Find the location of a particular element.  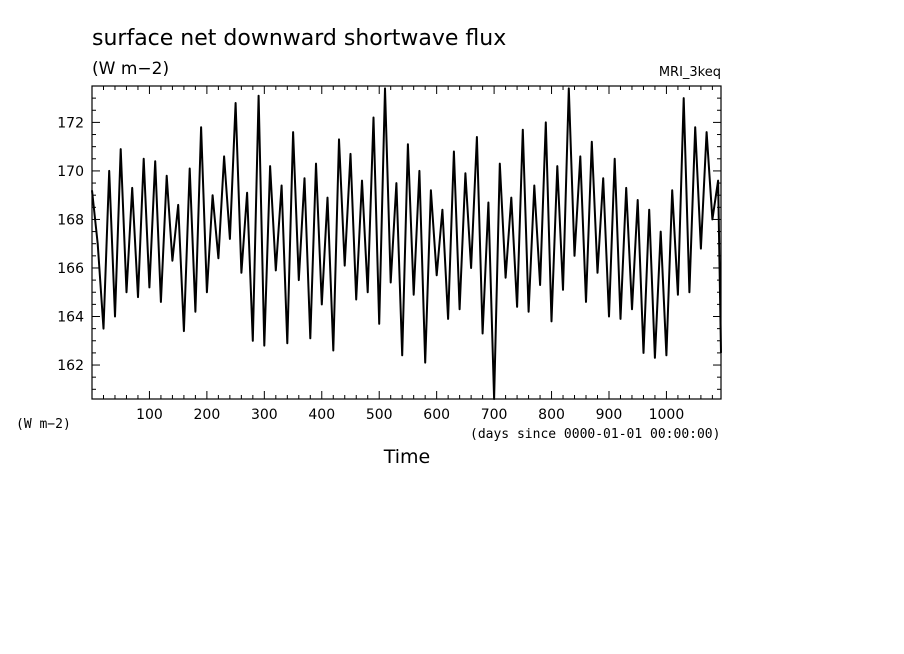

y-tick-label: 162 is located at coordinates (70, 366).